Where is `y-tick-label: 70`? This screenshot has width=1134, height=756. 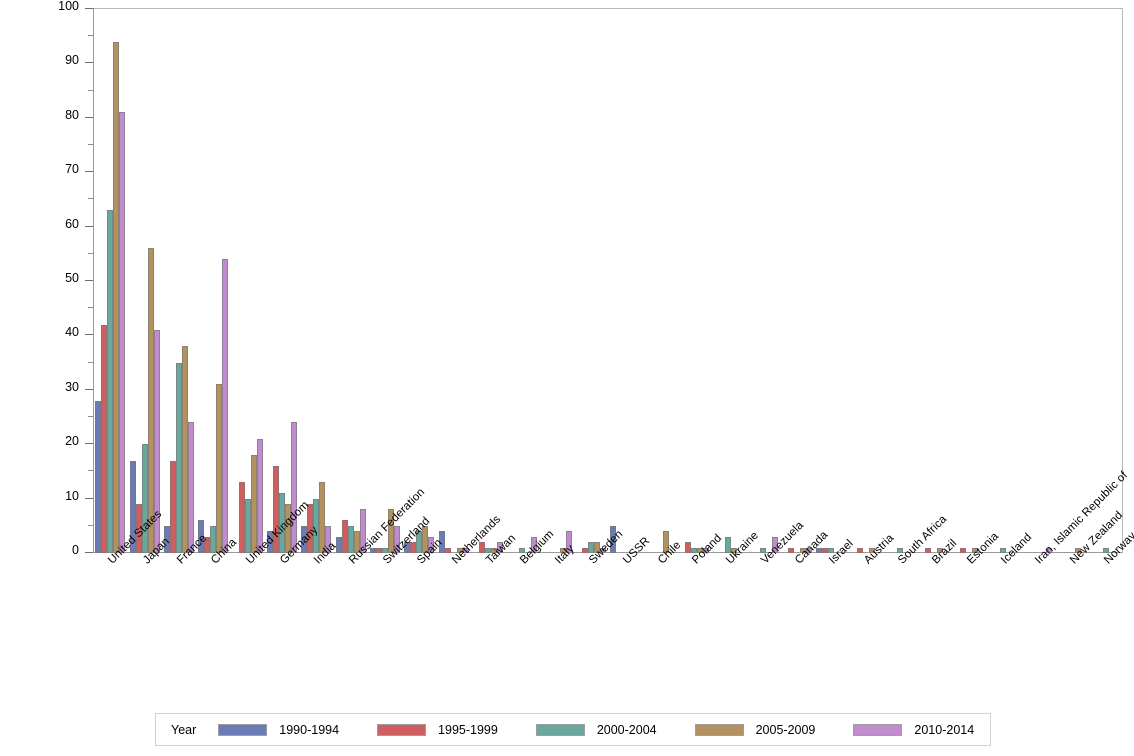 y-tick-label: 70 is located at coordinates (72, 169).